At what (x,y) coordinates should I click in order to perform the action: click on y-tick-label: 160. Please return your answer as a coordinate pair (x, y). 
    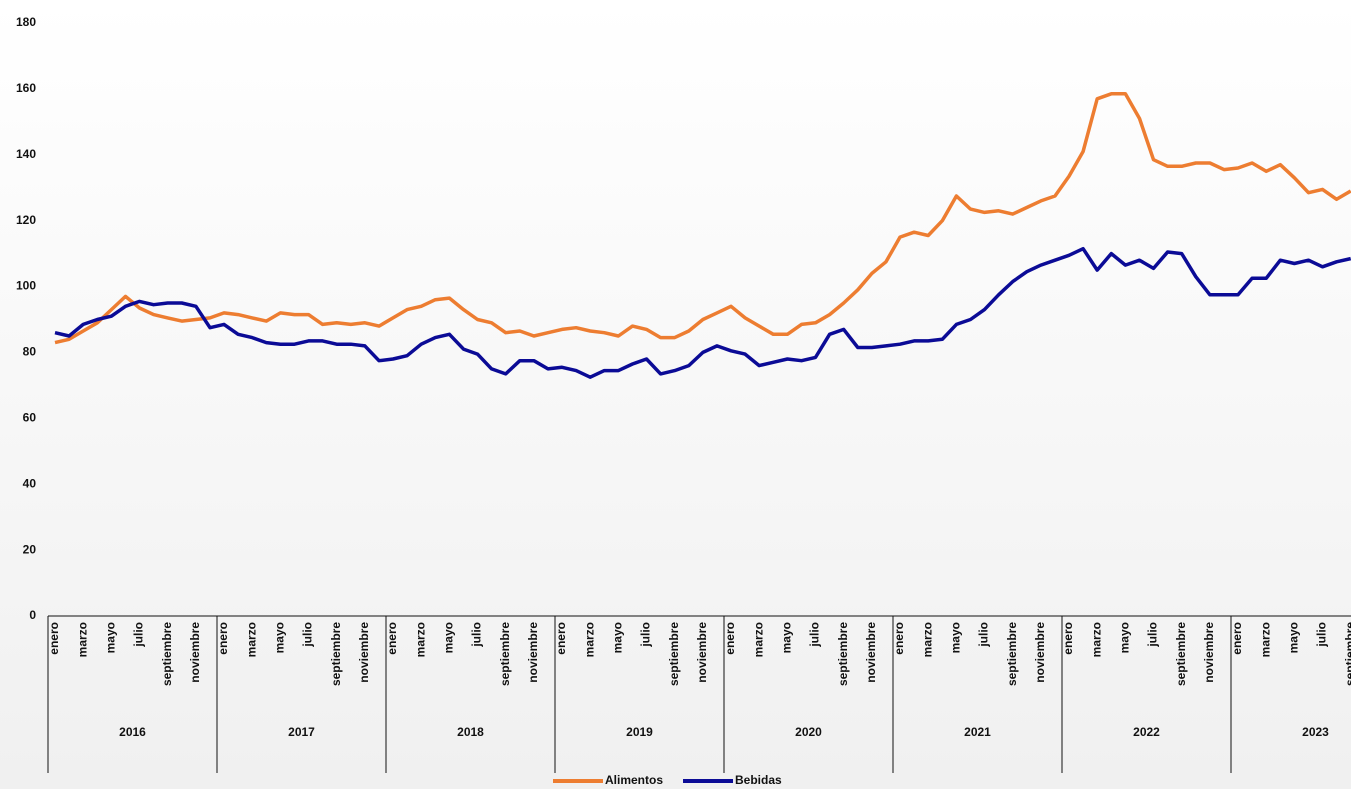
    Looking at the image, I should click on (26, 88).